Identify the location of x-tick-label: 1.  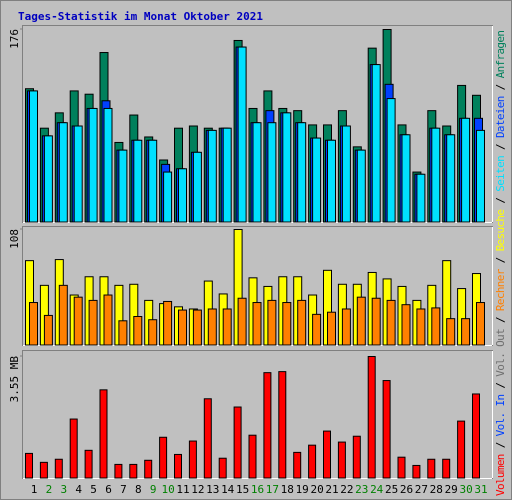
(34, 489).